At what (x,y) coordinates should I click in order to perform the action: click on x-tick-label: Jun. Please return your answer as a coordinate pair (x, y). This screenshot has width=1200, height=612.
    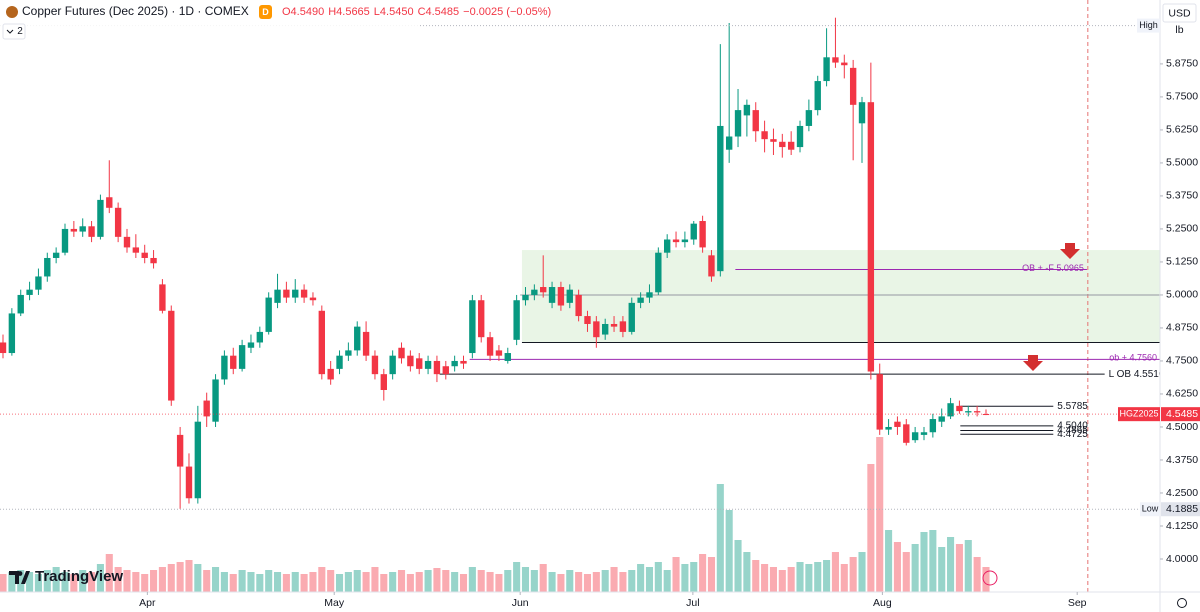
    Looking at the image, I should click on (520, 603).